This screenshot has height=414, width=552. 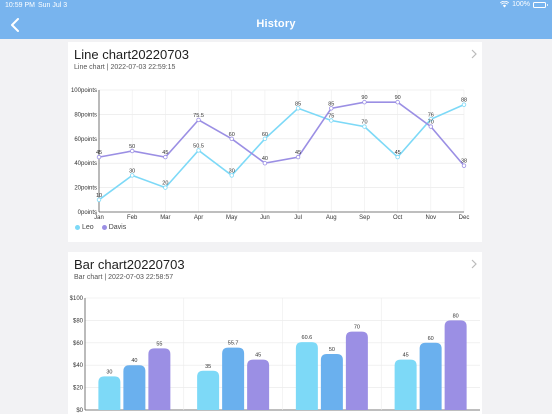 What do you see at coordinates (53, 5) in the screenshot?
I see `status-date: Sun Jul 3` at bounding box center [53, 5].